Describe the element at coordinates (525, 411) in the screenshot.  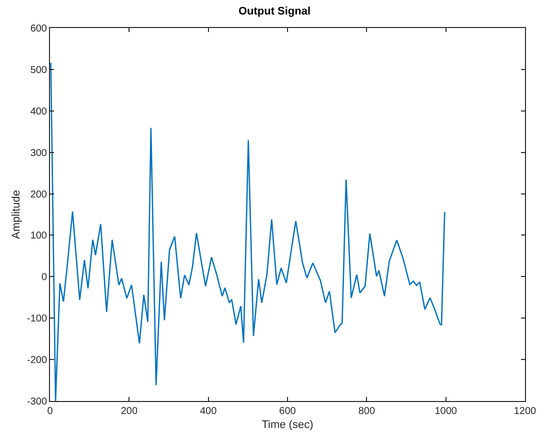
I see `x-tick-label: 1200` at that location.